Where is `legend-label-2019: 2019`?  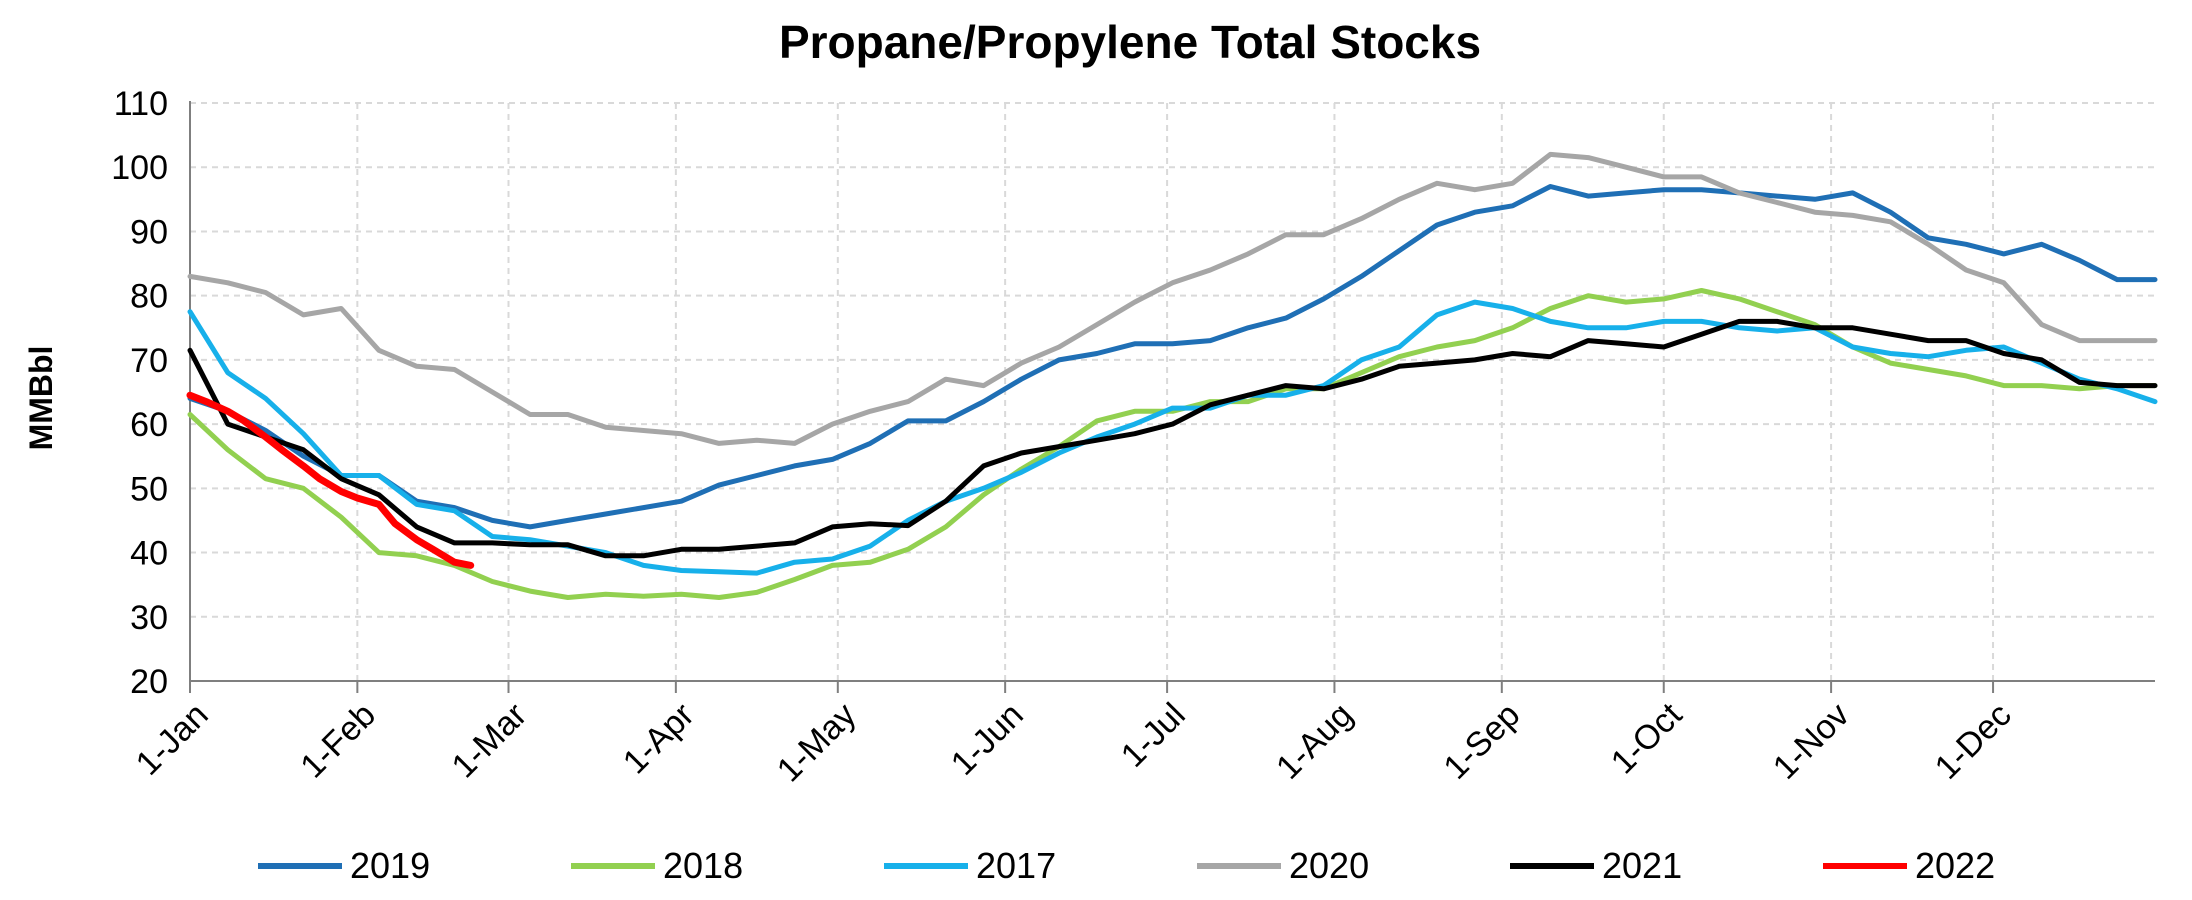 legend-label-2019: 2019 is located at coordinates (390, 865).